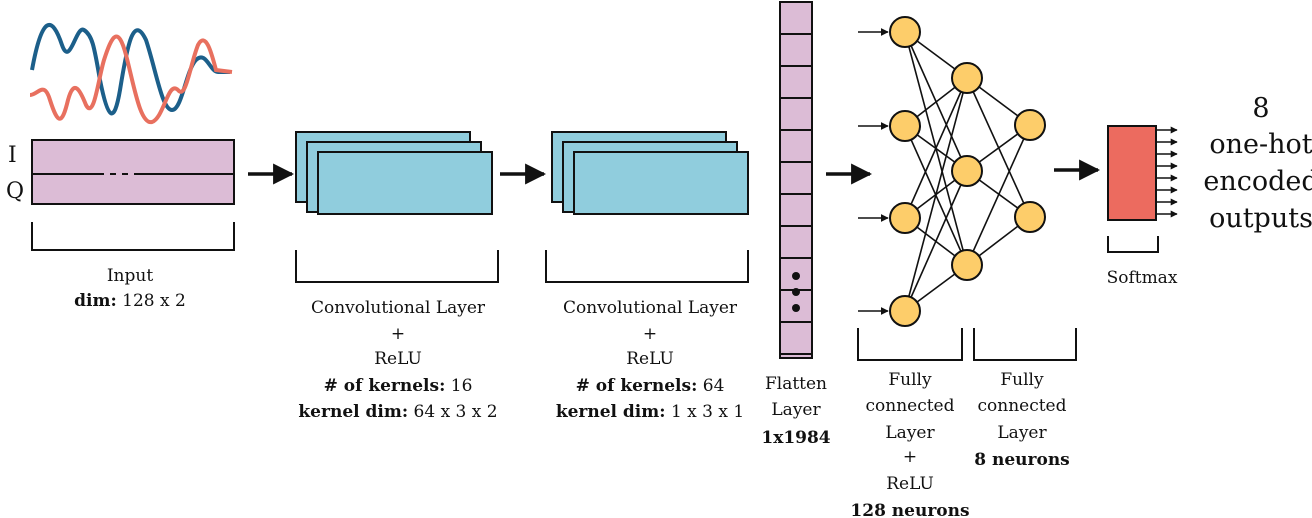 This screenshot has height=518, width=1312. Describe the element at coordinates (909, 509) in the screenshot. I see `fc1-neurons: 128 neurons` at that location.